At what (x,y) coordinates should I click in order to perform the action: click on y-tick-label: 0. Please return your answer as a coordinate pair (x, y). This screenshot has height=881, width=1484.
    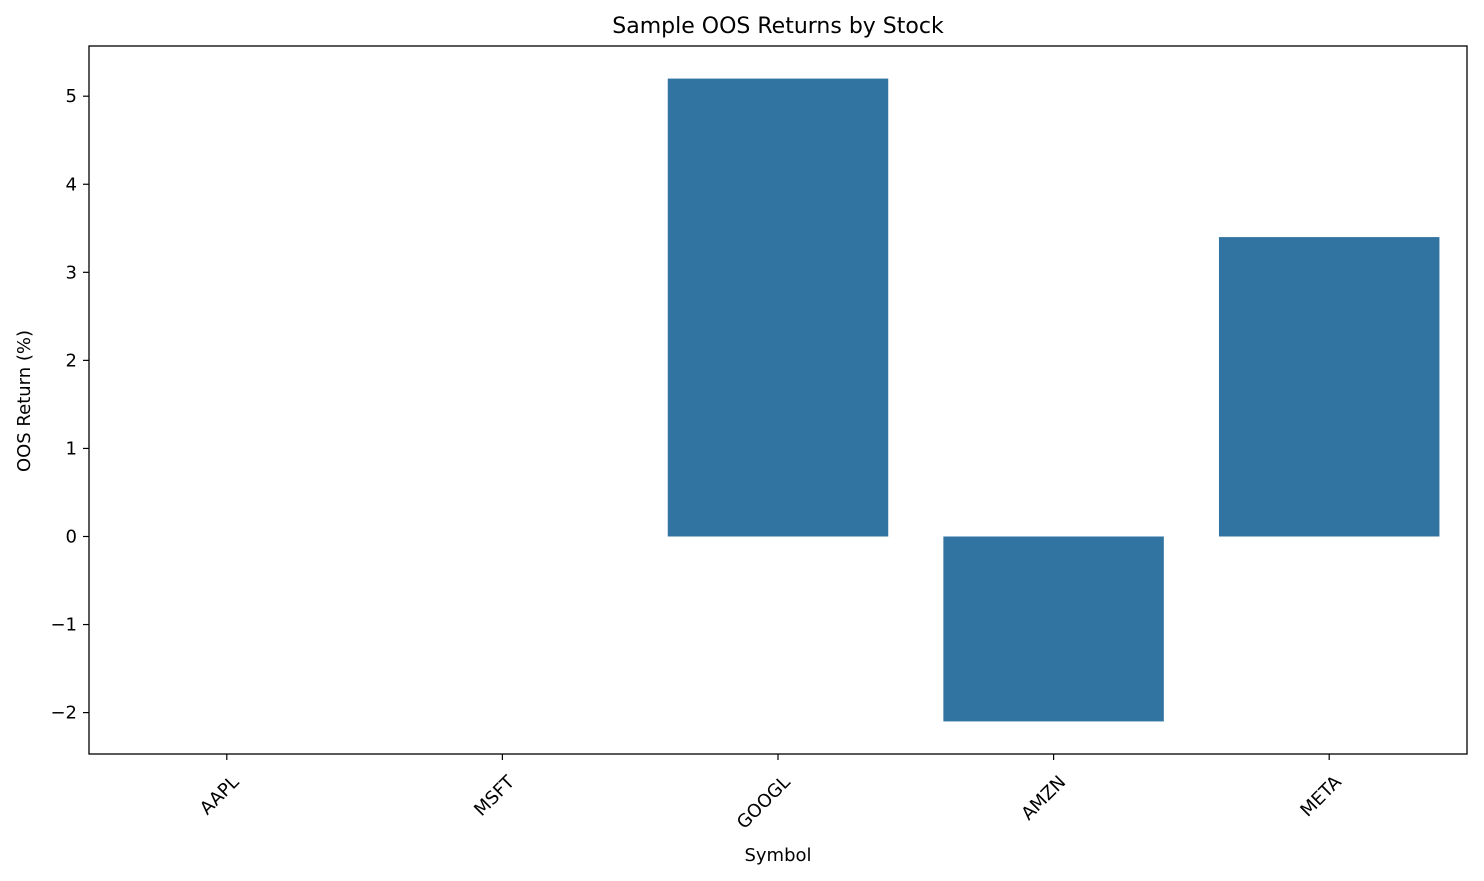
    Looking at the image, I should click on (71, 536).